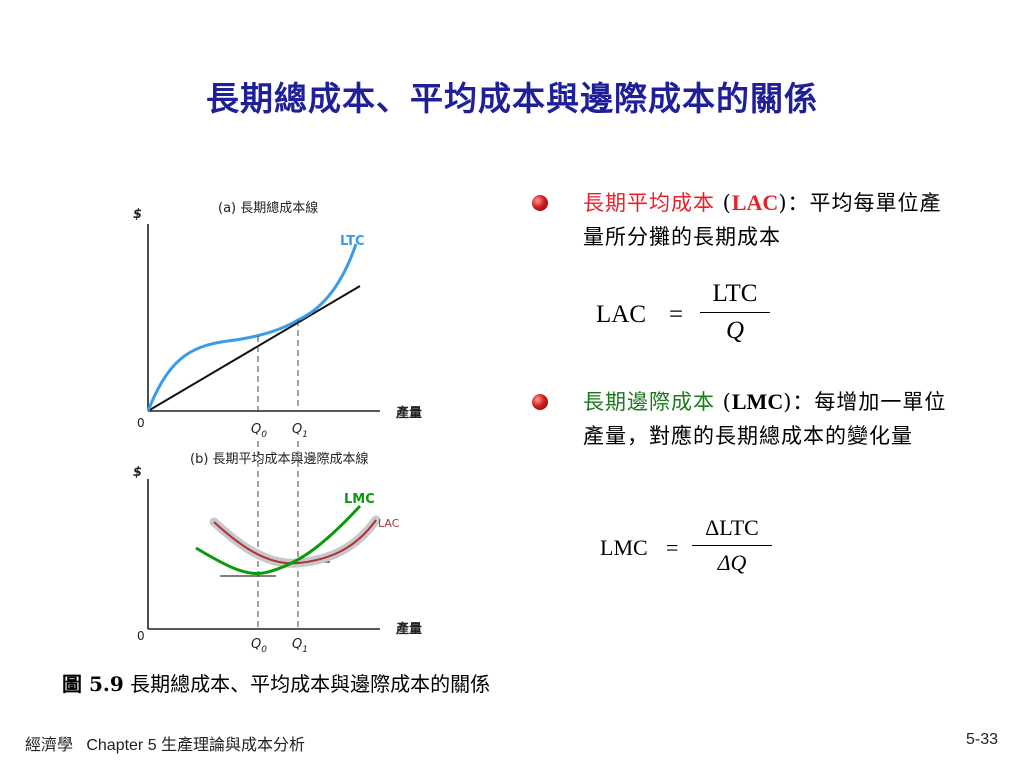 The height and width of the screenshot is (768, 1024). Describe the element at coordinates (512, 98) in the screenshot. I see `slide-title: 長期總成本、平均成本與邊際成本的關係` at that location.